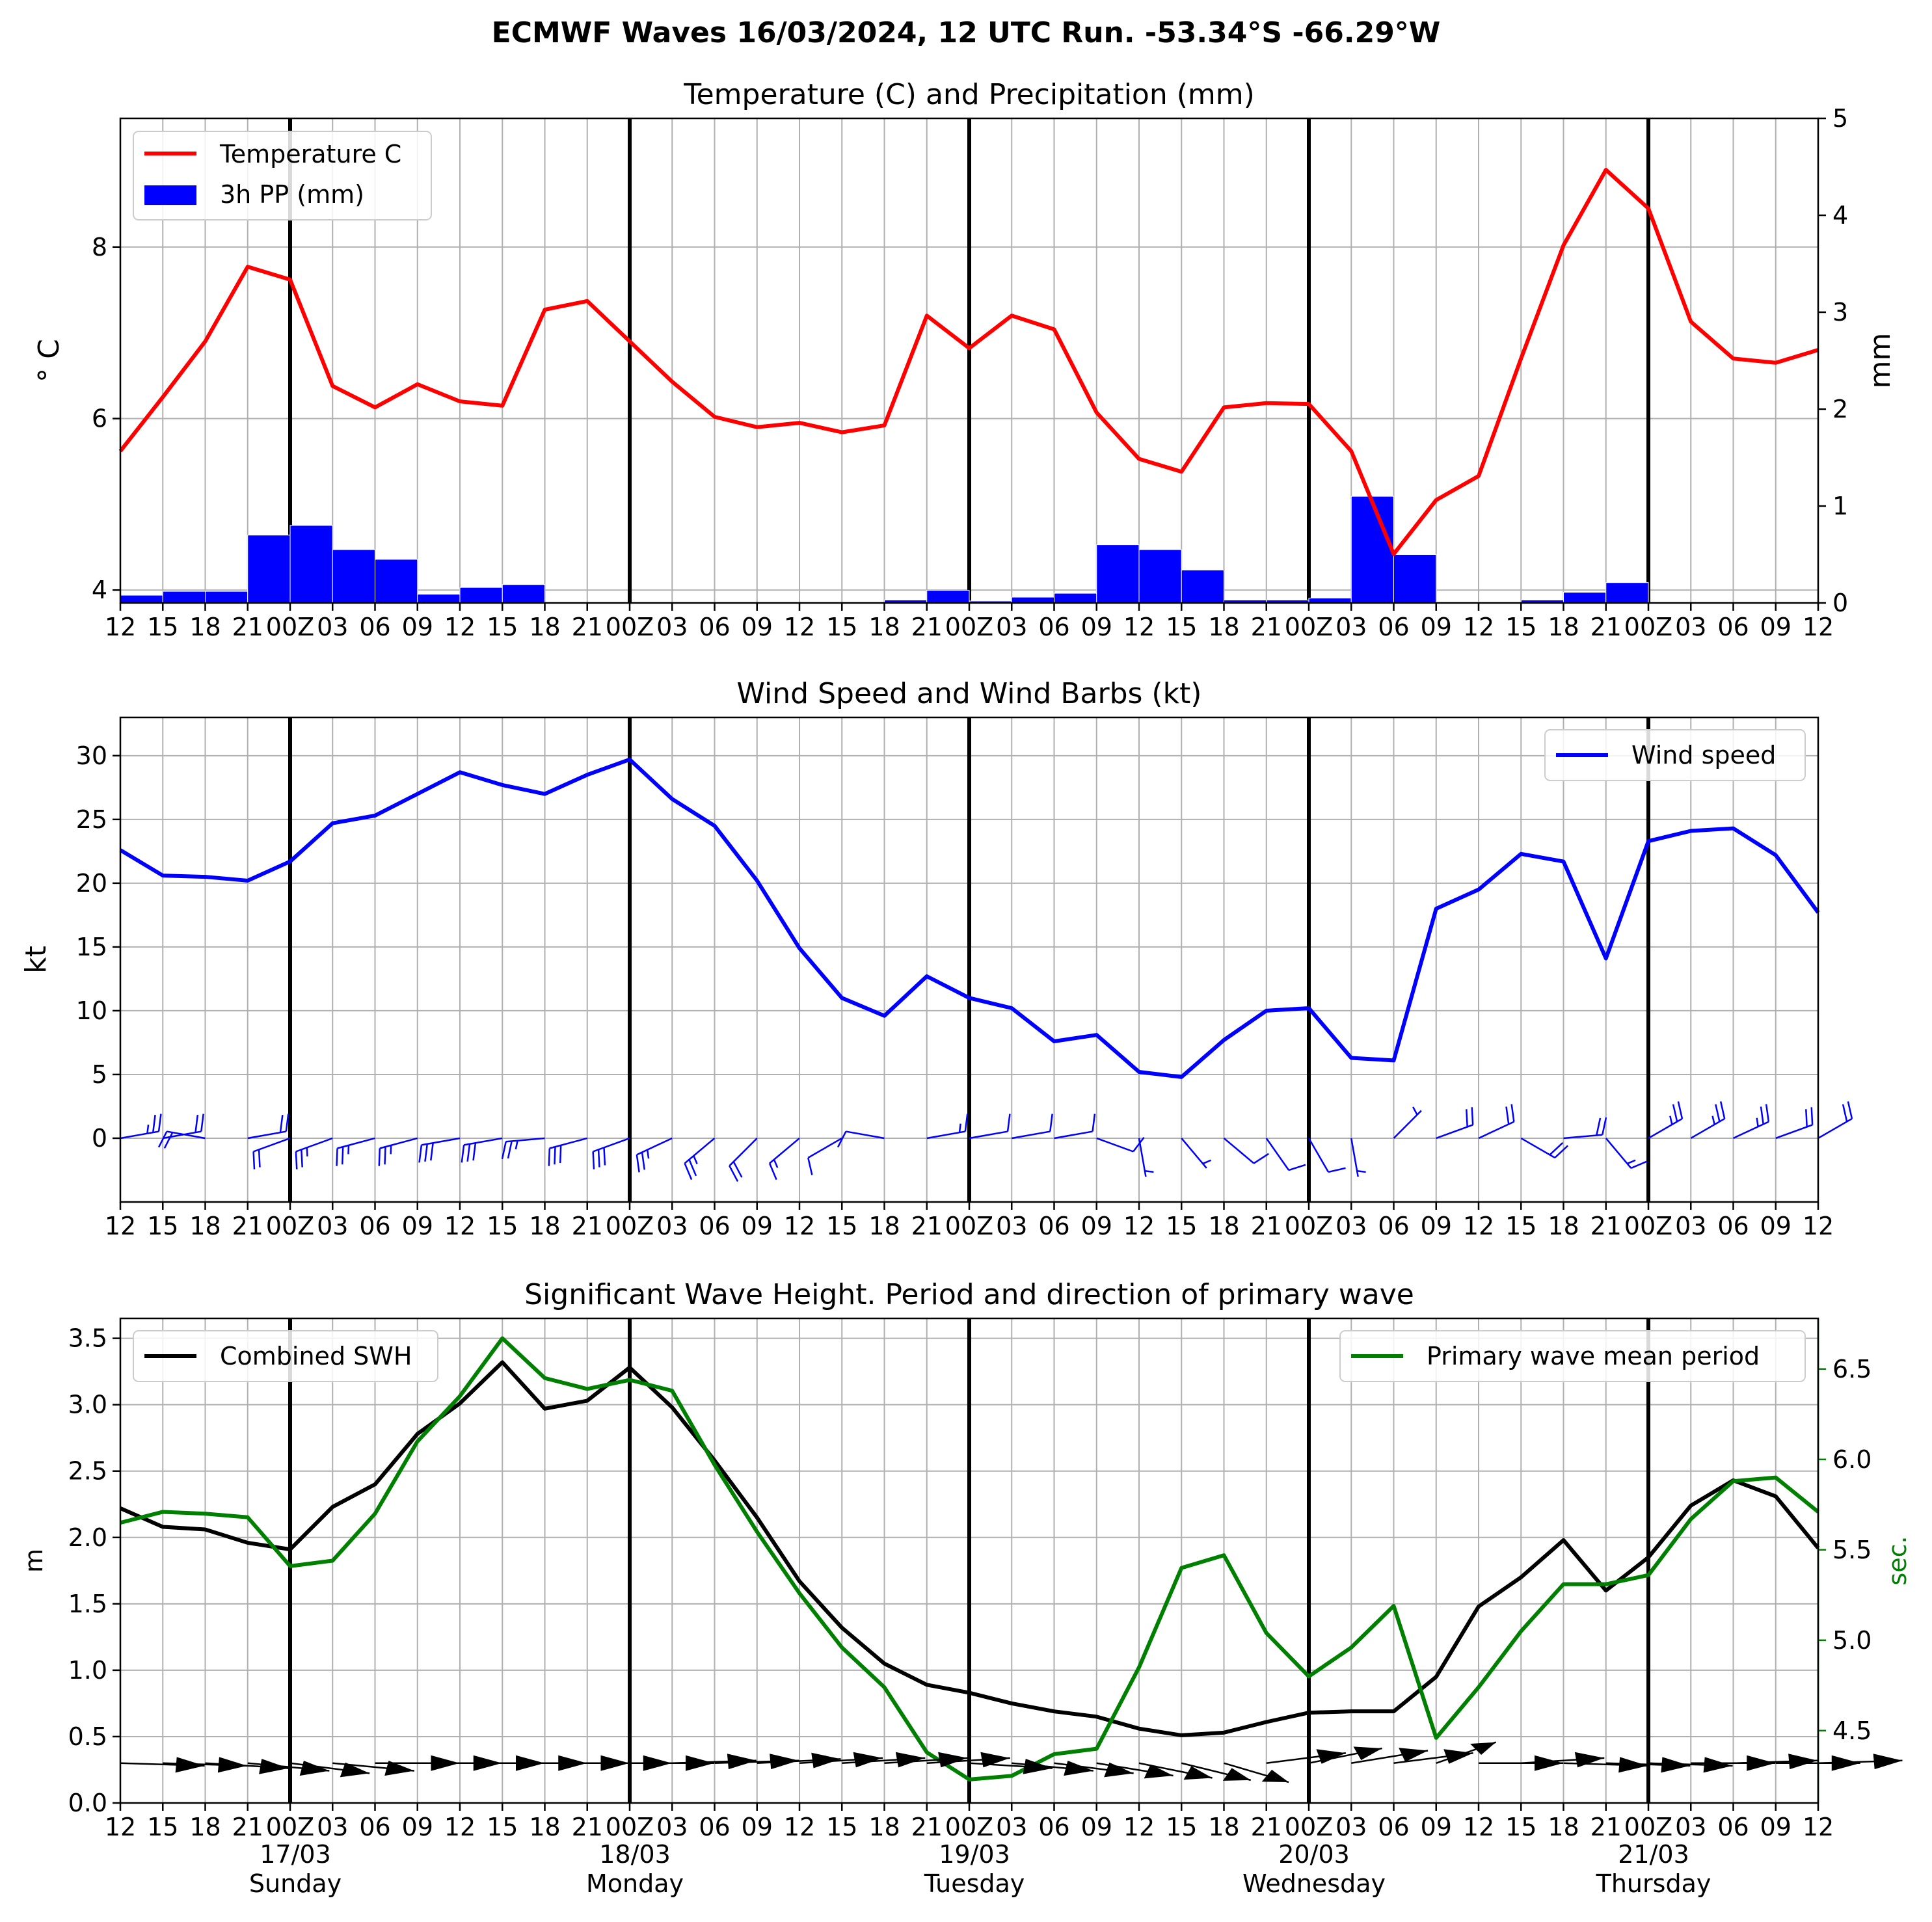 The image size is (1932, 1922). I want to click on y2-tick-label: 6.0, so click(1852, 1459).